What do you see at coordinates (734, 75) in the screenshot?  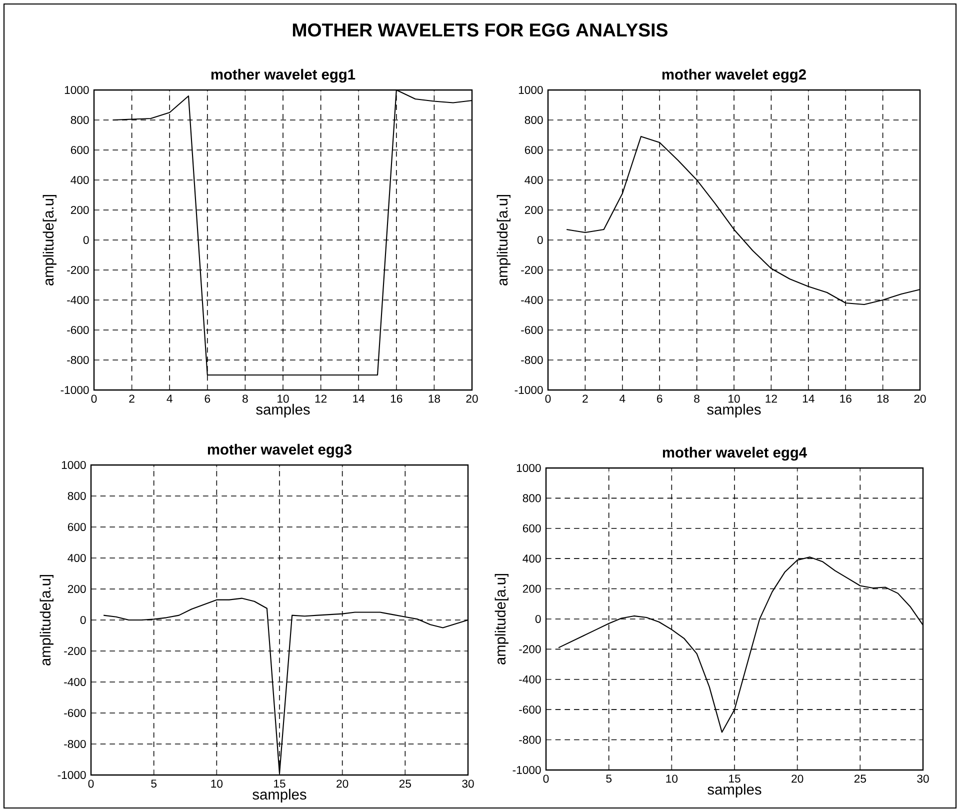 I see `chart-title: mother wavelet egg2` at bounding box center [734, 75].